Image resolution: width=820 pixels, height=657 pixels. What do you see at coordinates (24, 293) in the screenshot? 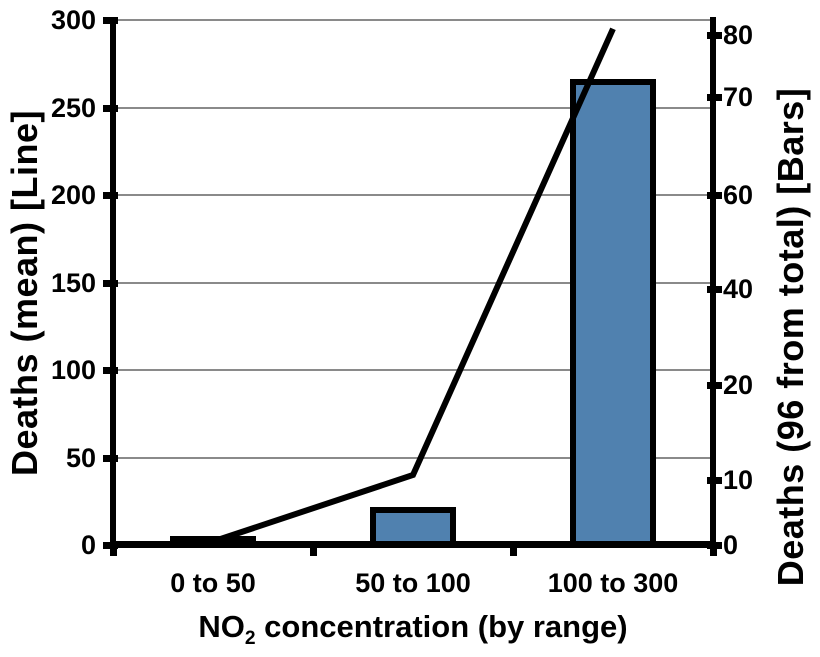
I see `left-axis-title: Deaths (mean) [Line]` at bounding box center [24, 293].